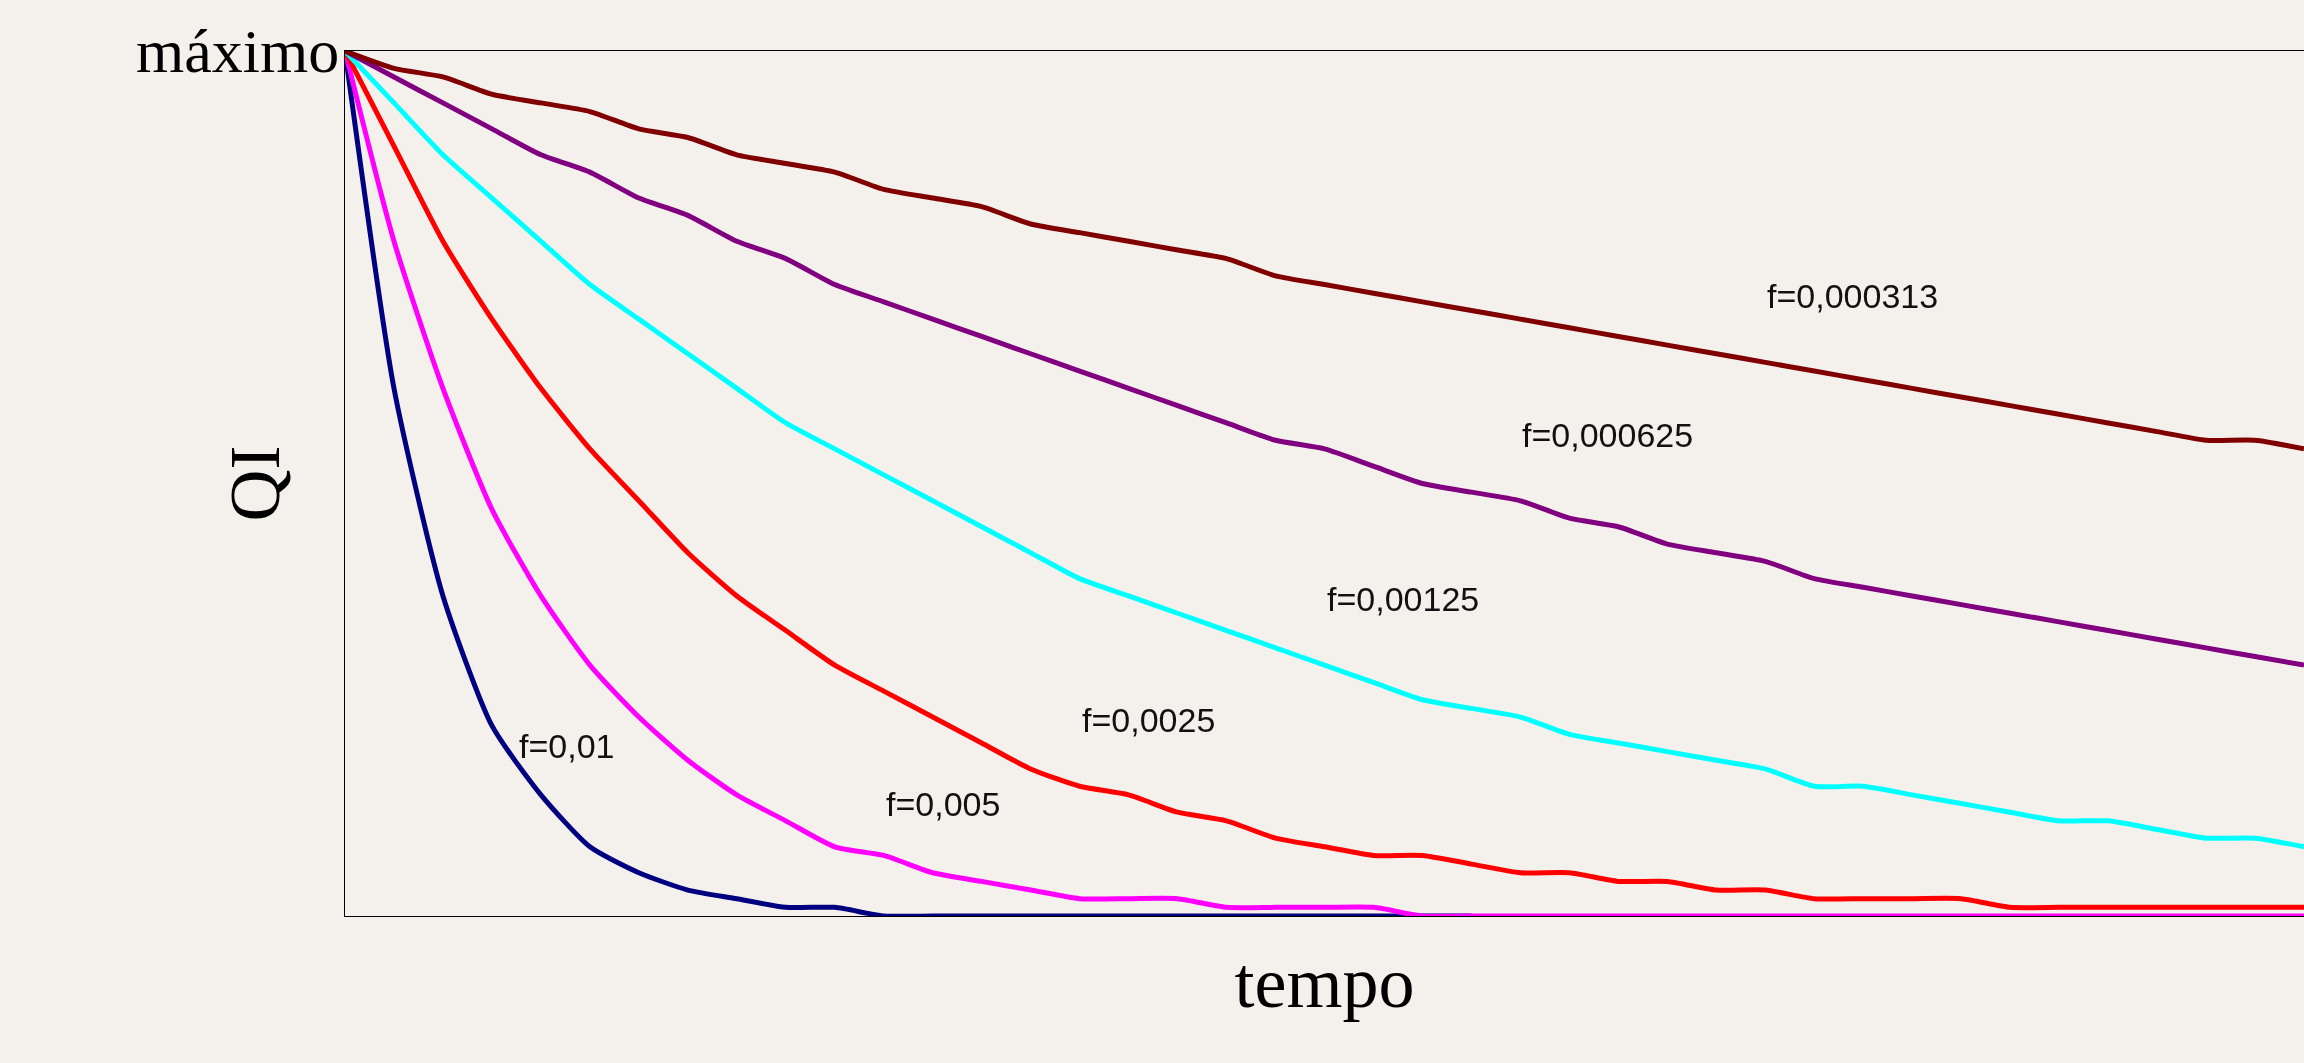 The width and height of the screenshot is (2304, 1063). Describe the element at coordinates (1608, 435) in the screenshot. I see `series-label: f=0,000625` at that location.